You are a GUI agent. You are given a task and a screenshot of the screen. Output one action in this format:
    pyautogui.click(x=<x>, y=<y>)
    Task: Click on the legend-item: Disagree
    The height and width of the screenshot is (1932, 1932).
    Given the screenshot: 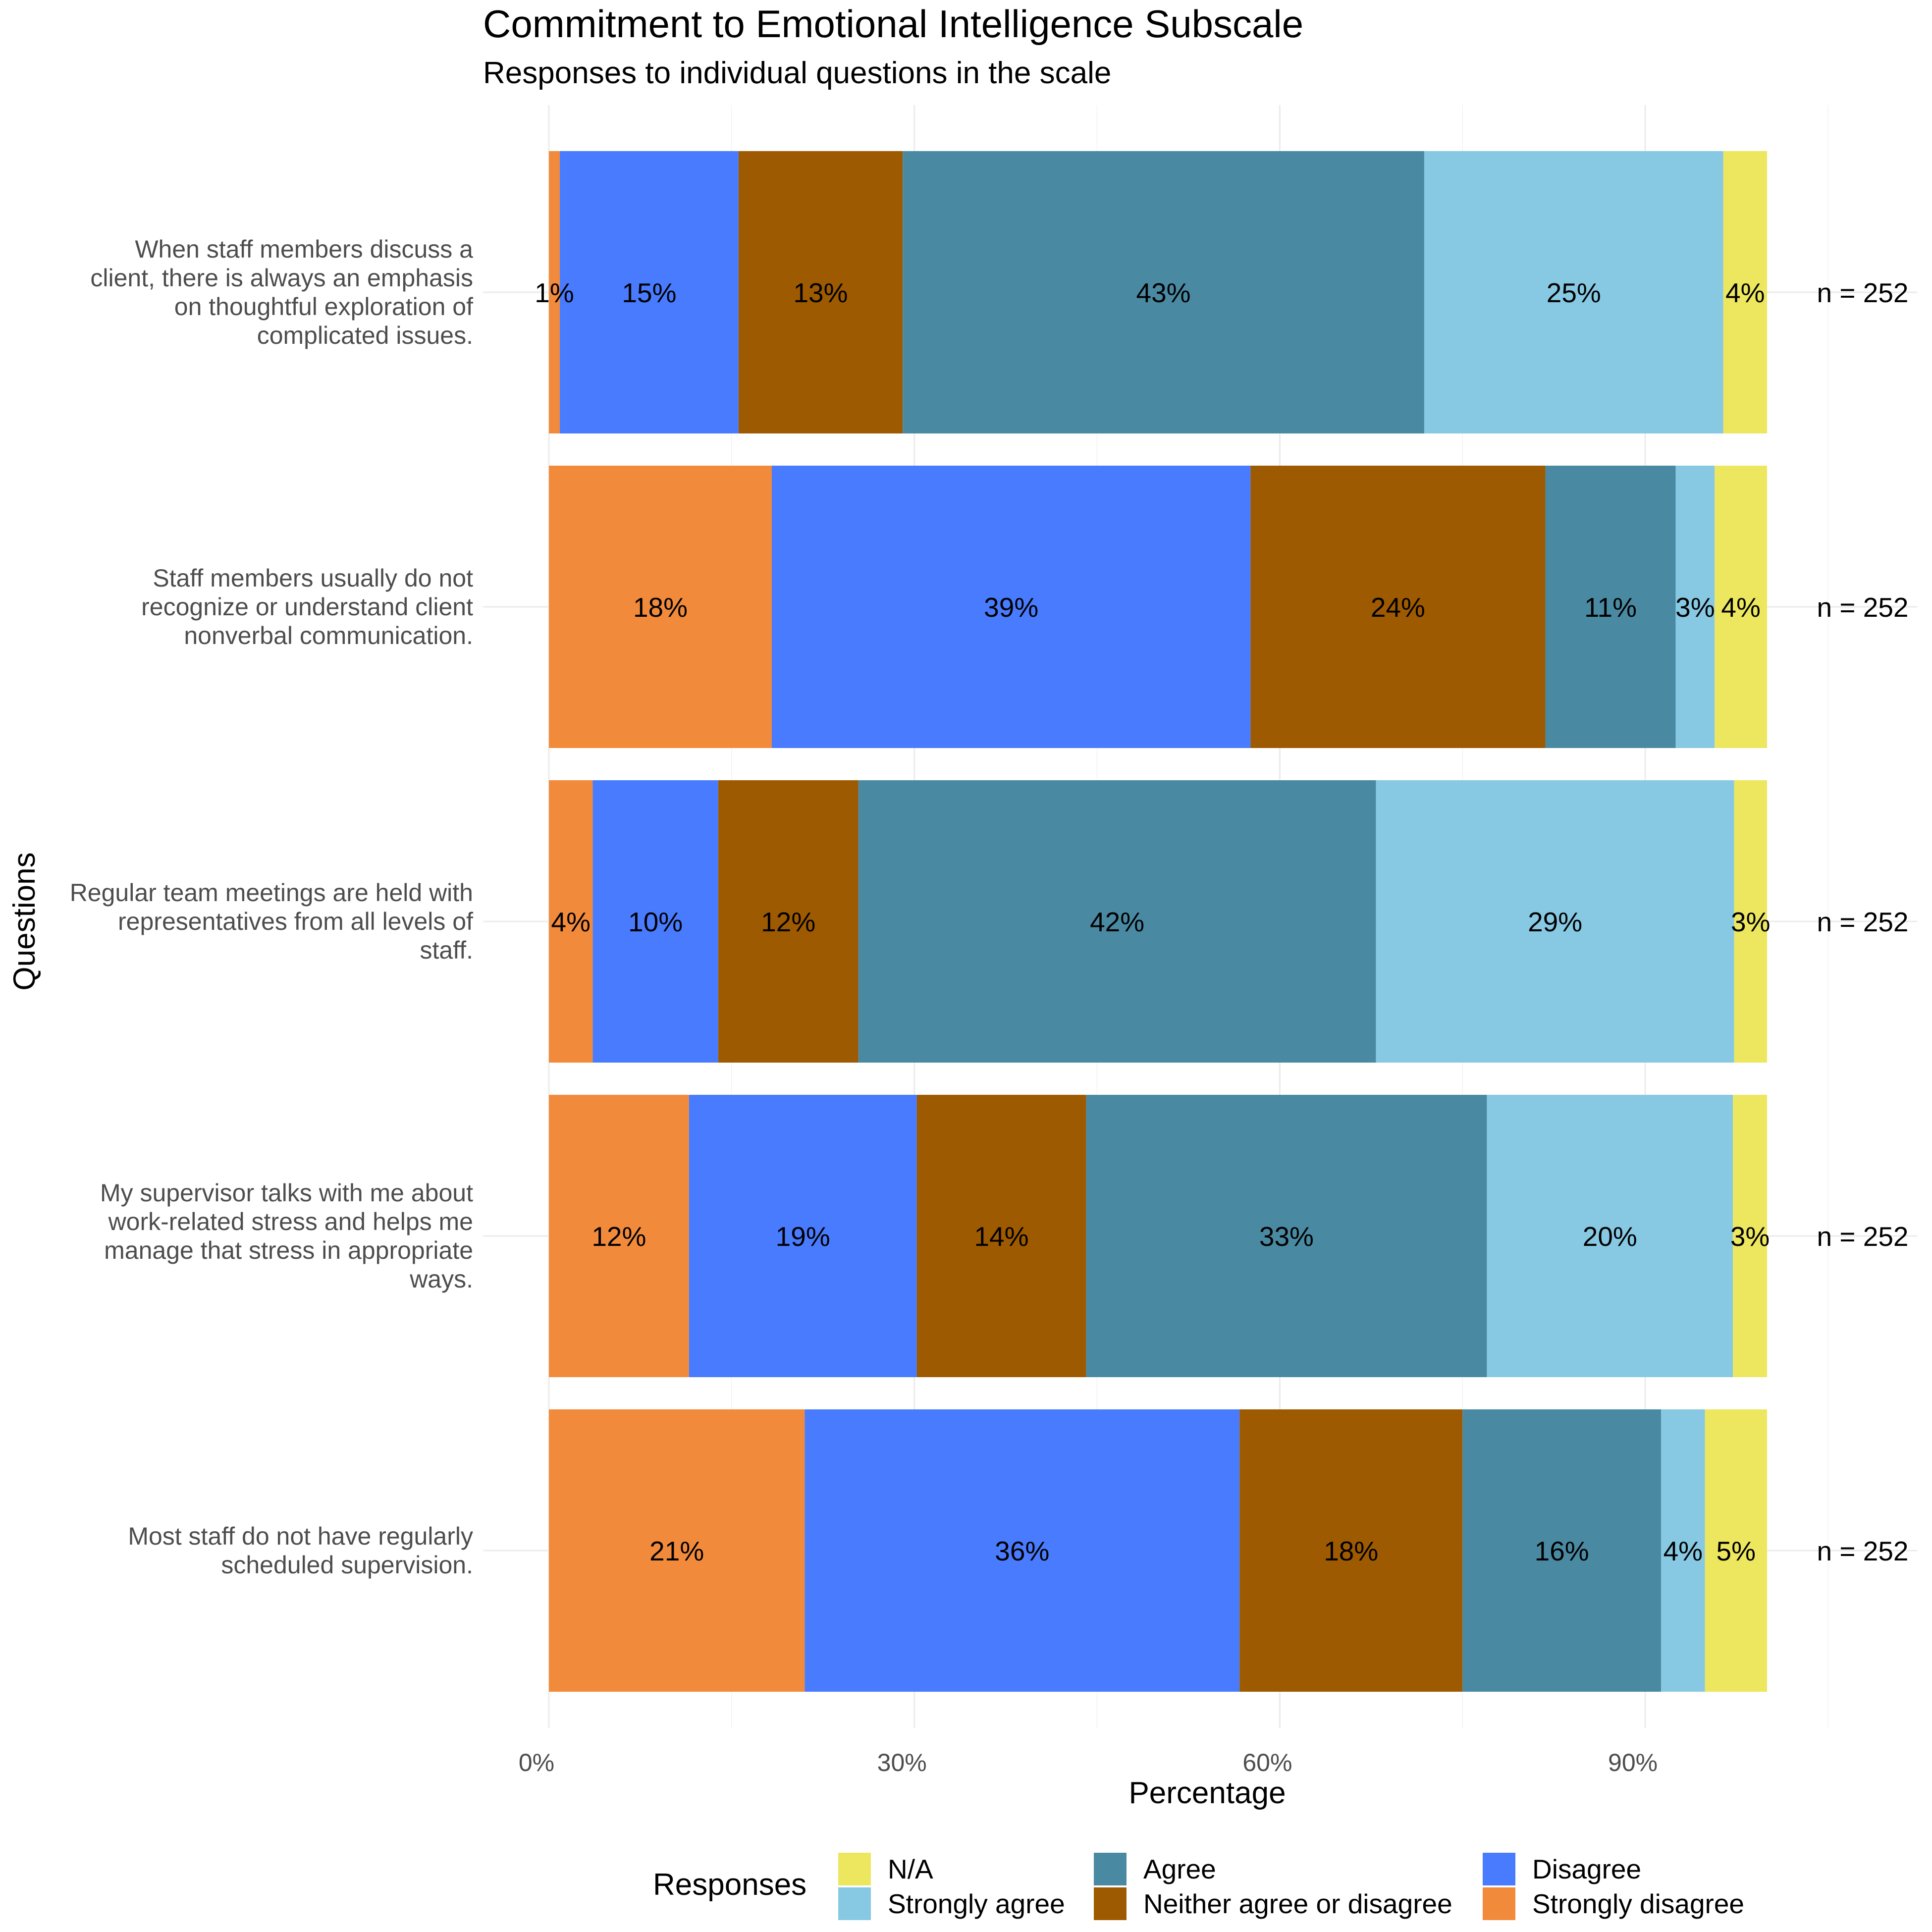 What is the action you would take?
    pyautogui.click(x=1562, y=1869)
    